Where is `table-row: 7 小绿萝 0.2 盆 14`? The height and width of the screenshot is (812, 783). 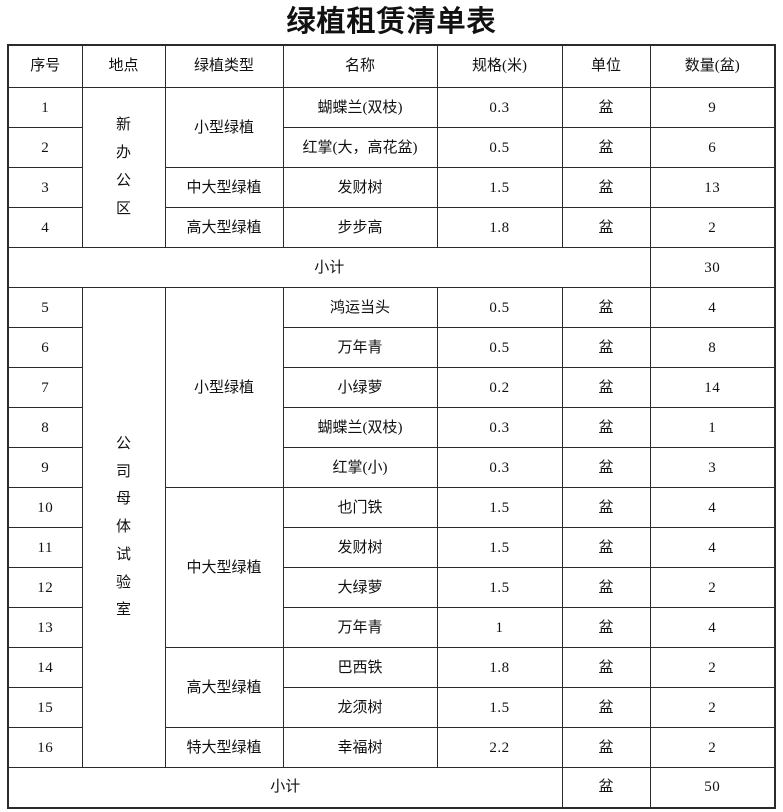
table-row: 7 小绿萝 0.2 盆 14 is located at coordinates (391, 388).